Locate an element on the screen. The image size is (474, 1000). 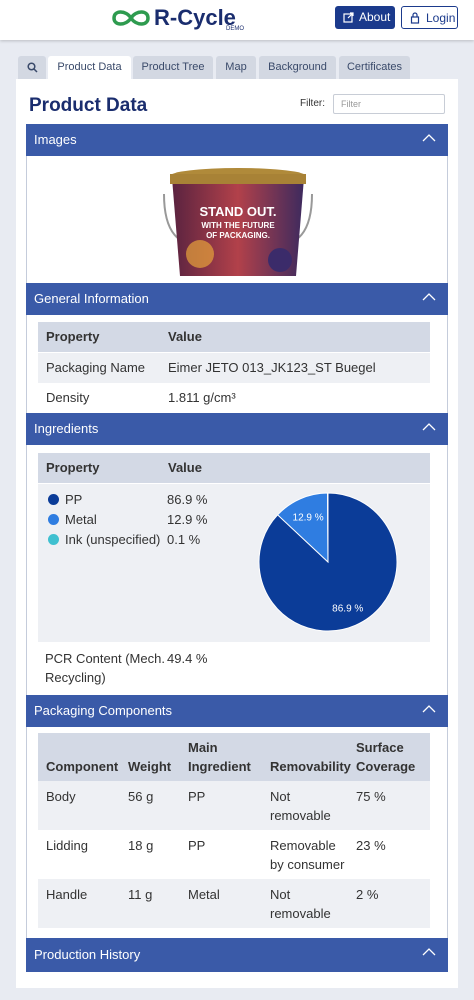
column-header: Surface Coverage is located at coordinates (386, 757).